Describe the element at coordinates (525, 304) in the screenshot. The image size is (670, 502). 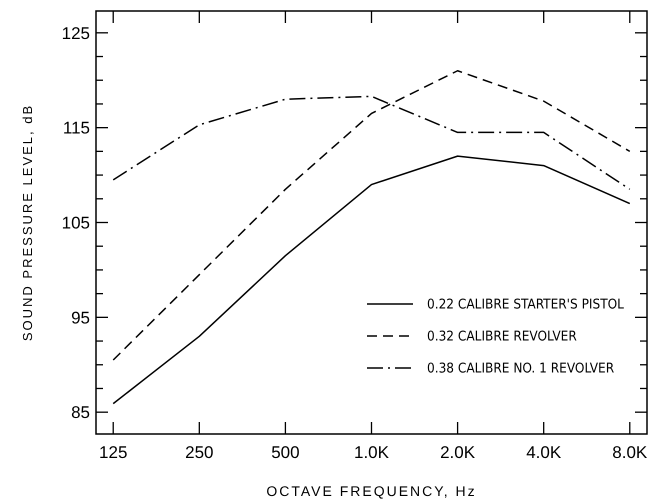
I see `legend-label: 0.22 CALIBRE STARTER'S PISTOL` at that location.